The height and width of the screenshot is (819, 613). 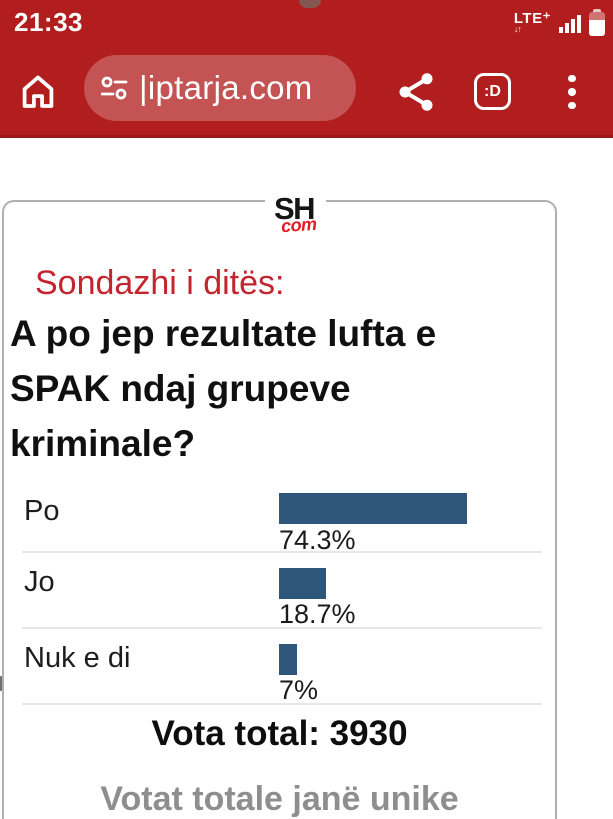 I want to click on poll-option-row: Jo 18.7%, so click(x=282, y=591).